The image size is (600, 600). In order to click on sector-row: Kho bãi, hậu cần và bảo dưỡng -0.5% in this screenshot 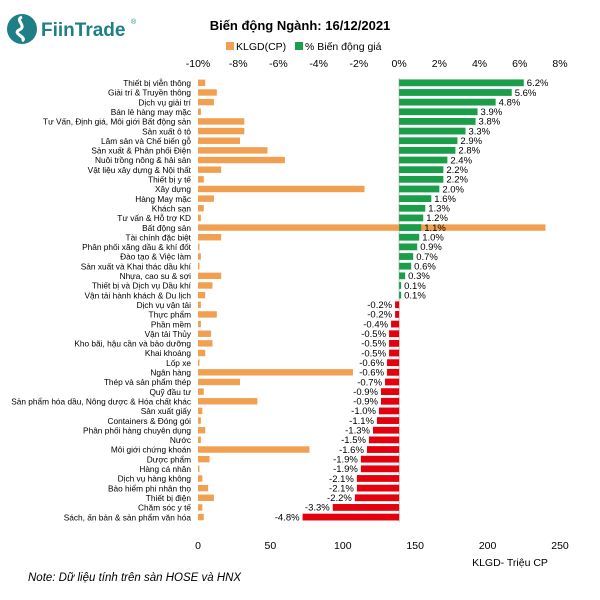, I will do `click(237, 344)`.